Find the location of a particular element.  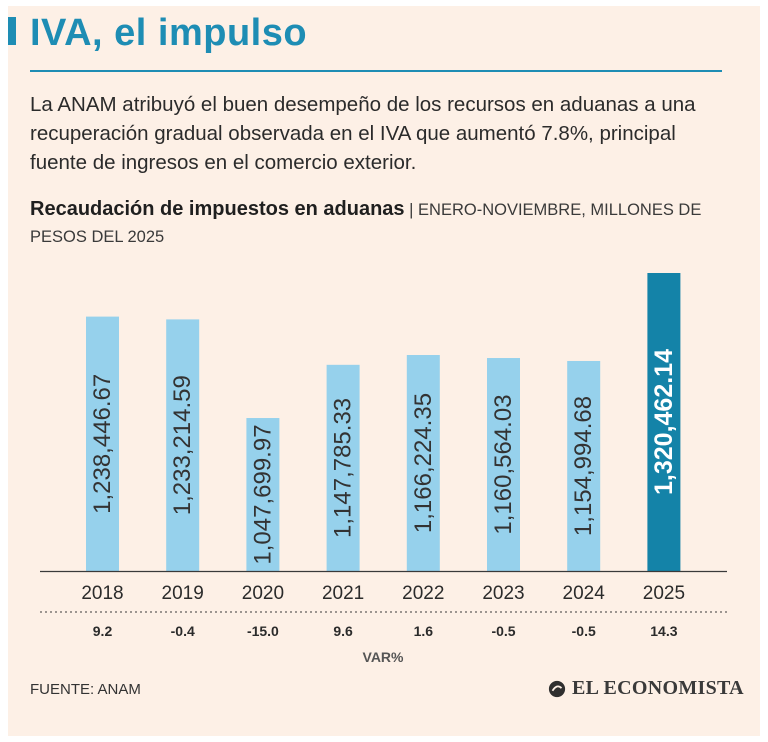

bar-2021 is located at coordinates (343, 467).